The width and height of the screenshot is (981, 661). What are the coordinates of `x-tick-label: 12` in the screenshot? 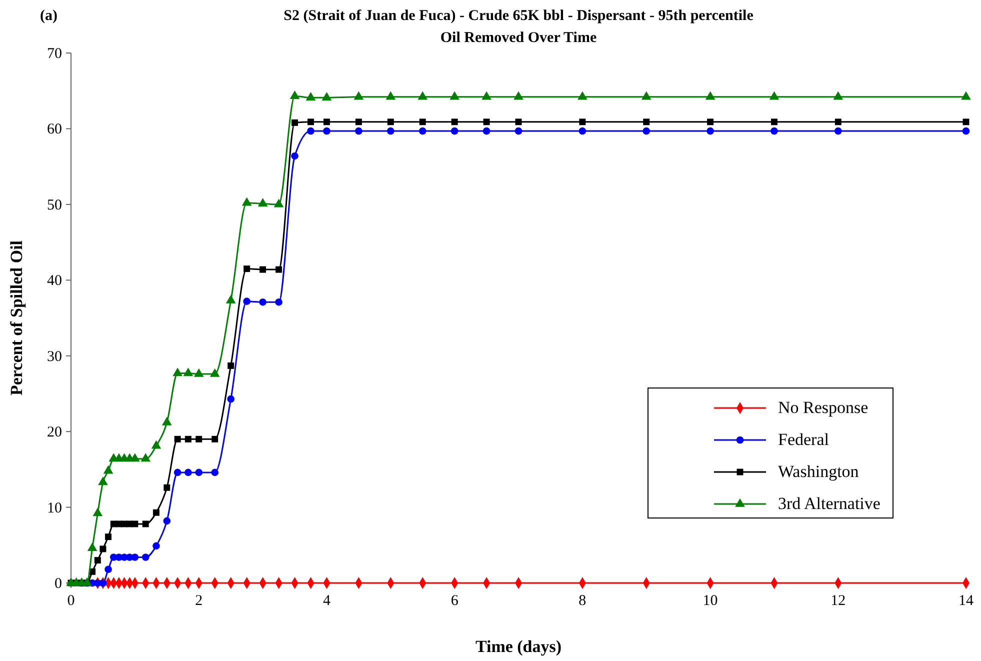 It's located at (838, 601).